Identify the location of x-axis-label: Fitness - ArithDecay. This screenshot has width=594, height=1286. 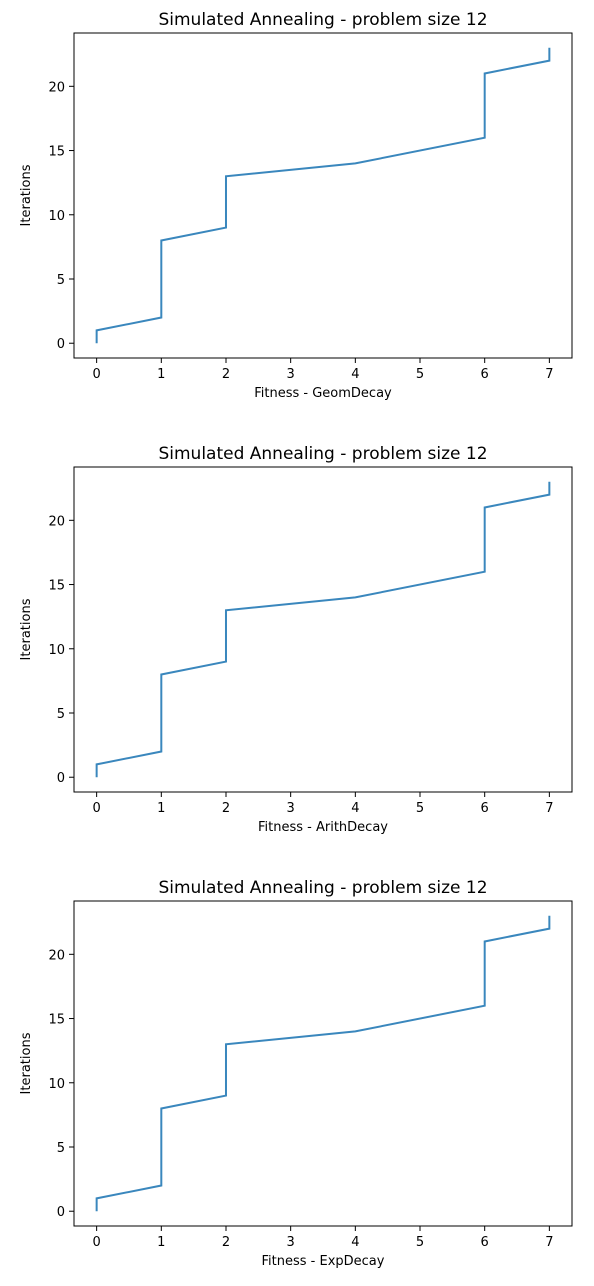
(323, 827).